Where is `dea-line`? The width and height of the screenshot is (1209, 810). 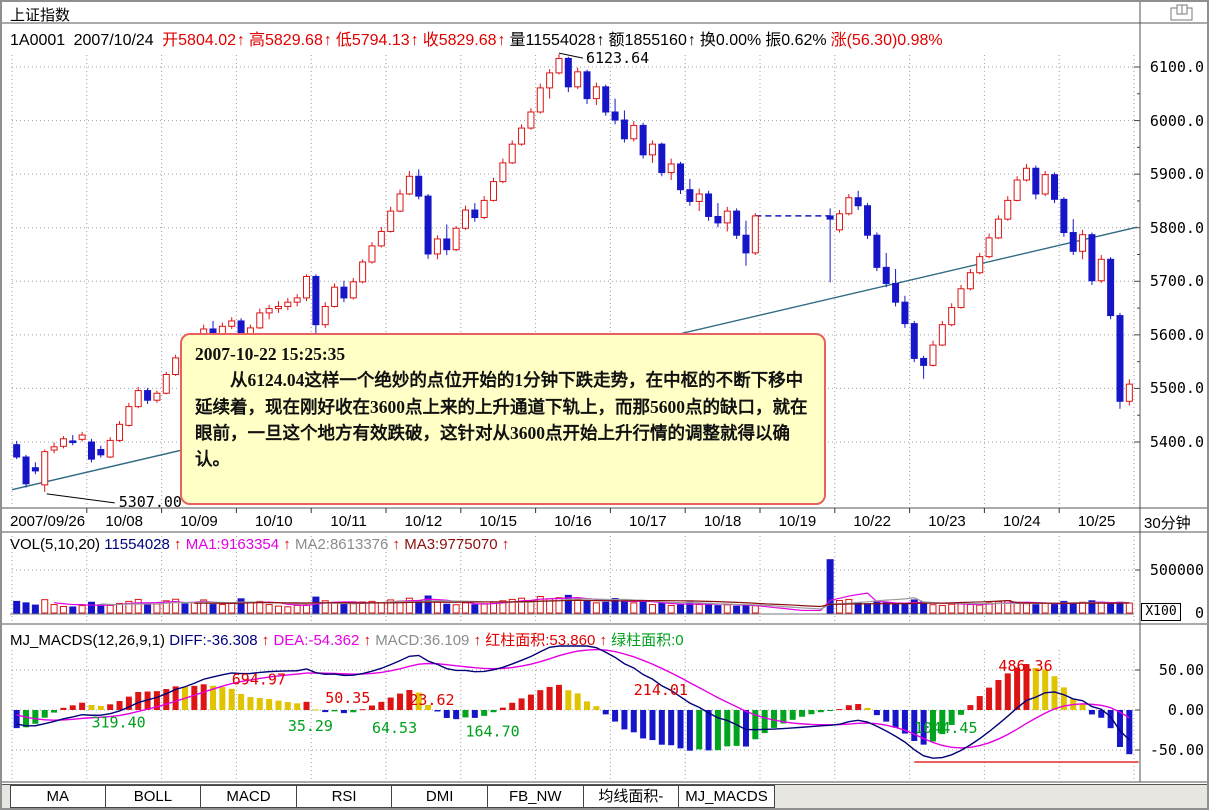
dea-line is located at coordinates (573, 698).